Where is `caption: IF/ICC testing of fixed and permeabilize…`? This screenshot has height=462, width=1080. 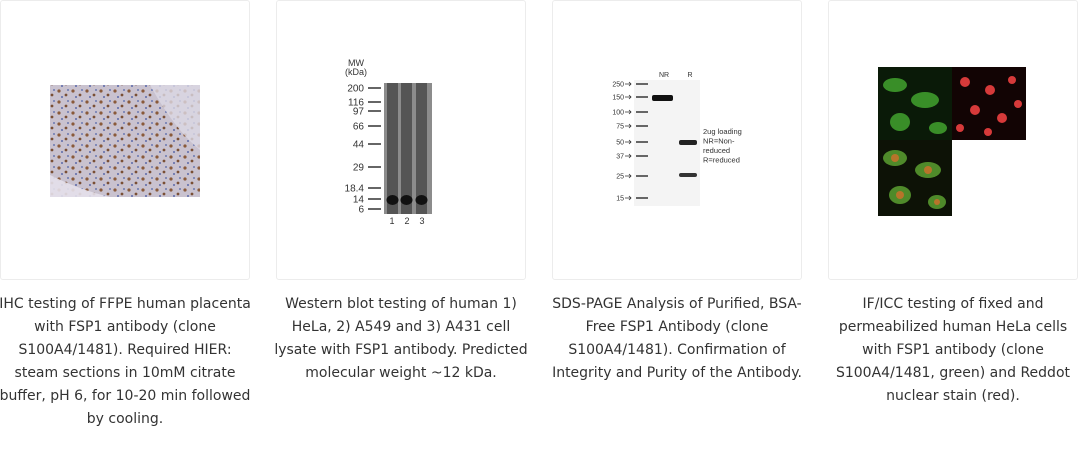
caption: IF/ICC testing of fixed and permeabilize… is located at coordinates (952, 350).